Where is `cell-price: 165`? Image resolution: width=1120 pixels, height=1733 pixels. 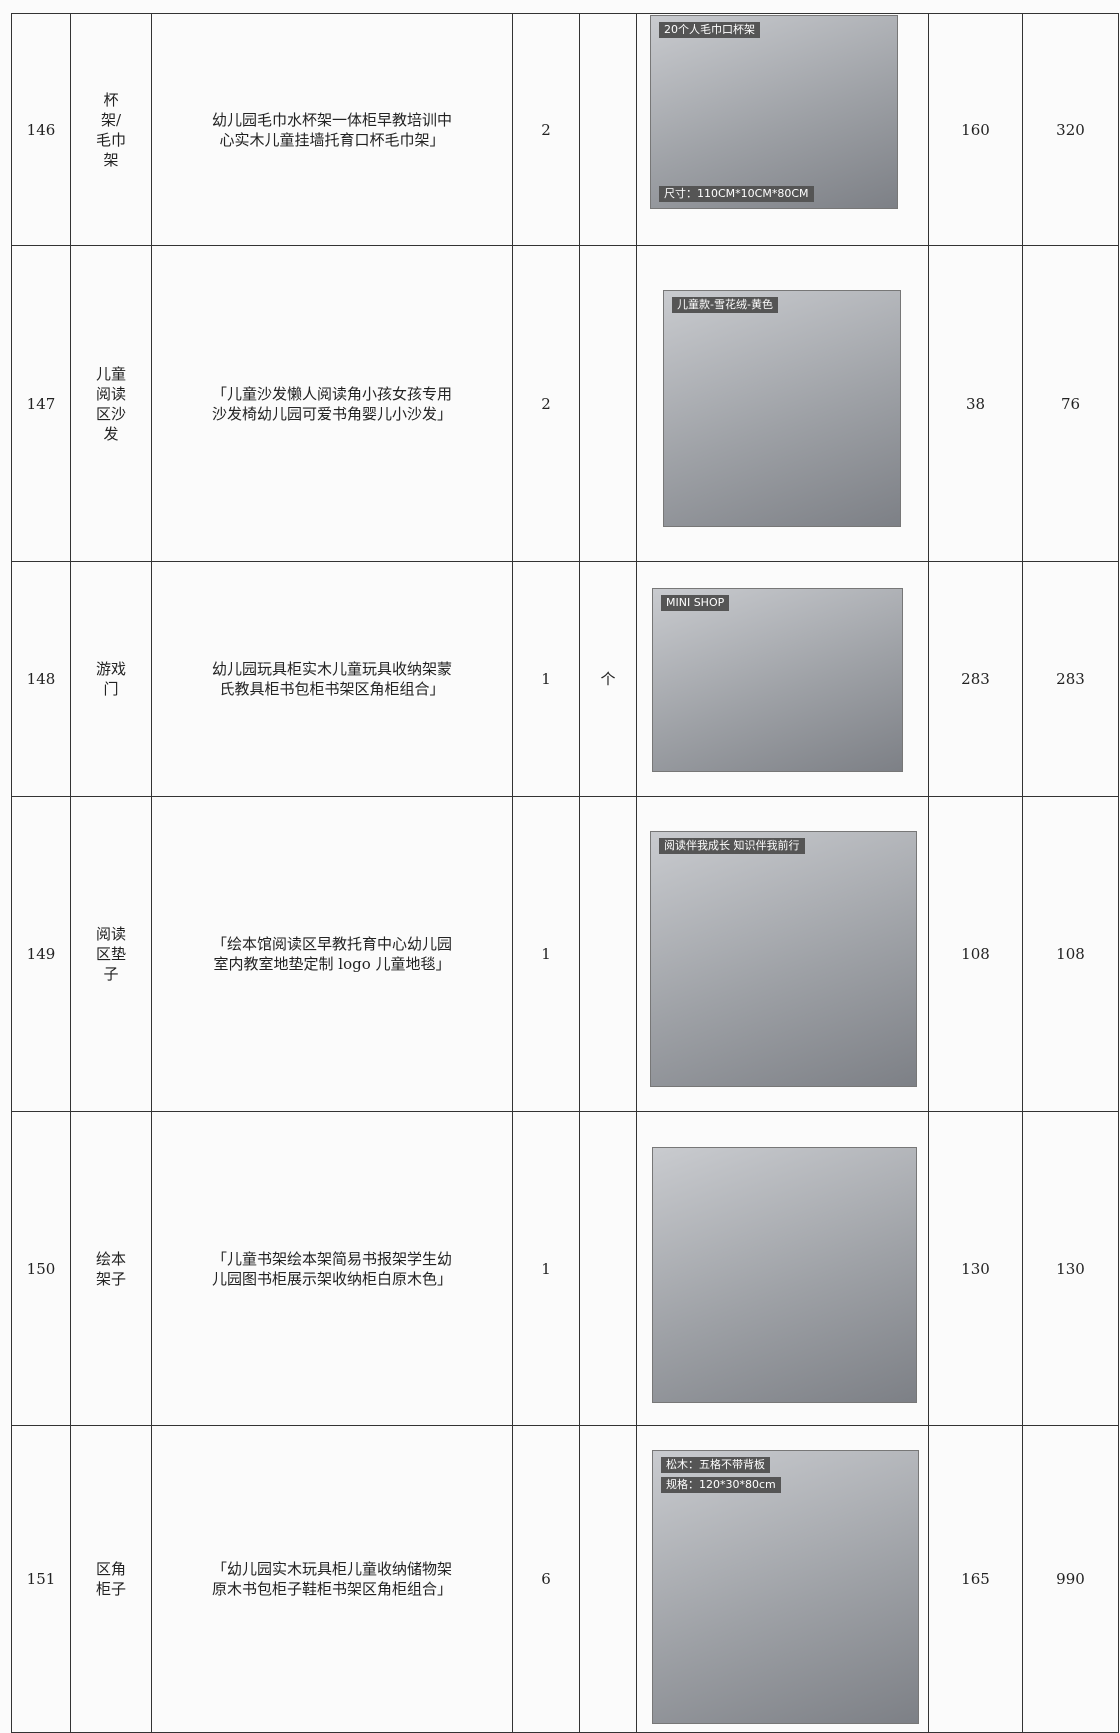
cell-price: 165 is located at coordinates (975, 1579).